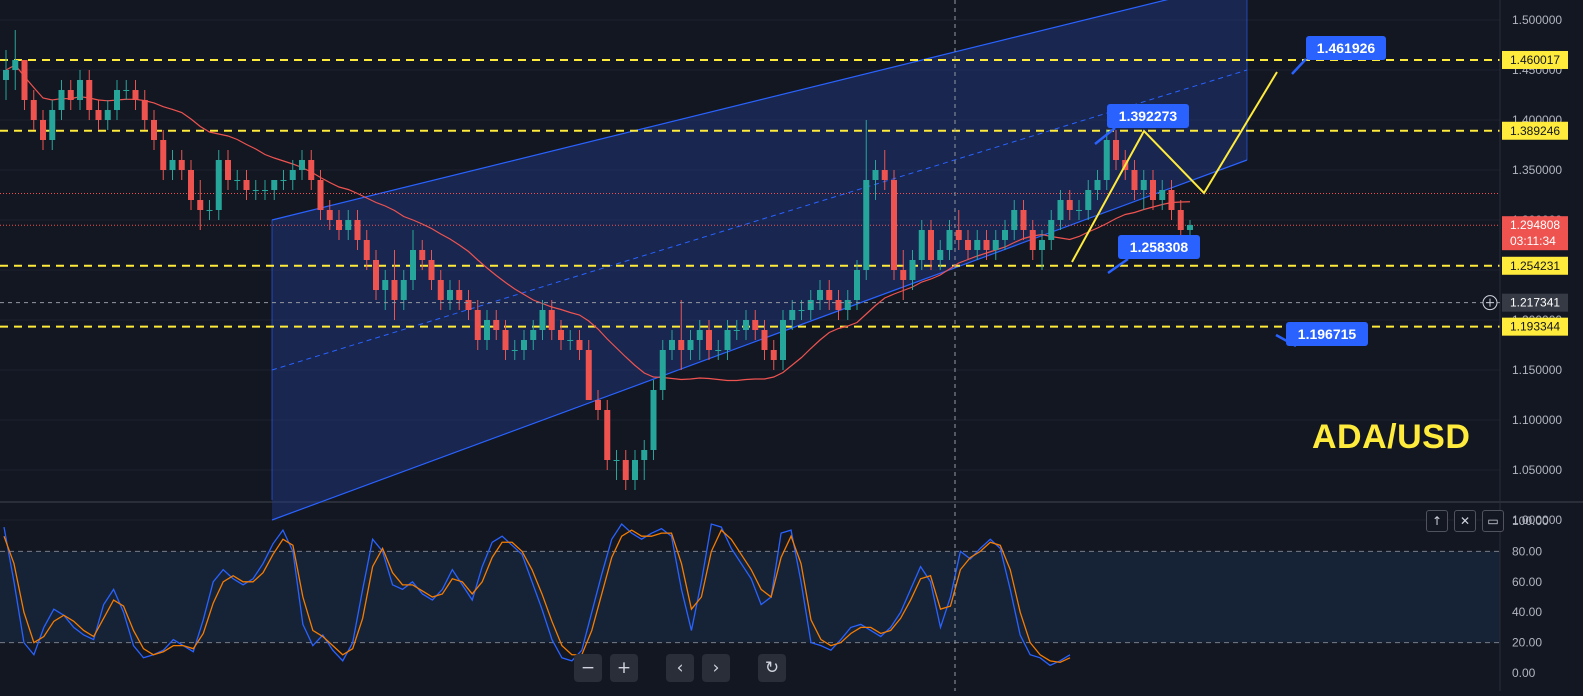 The width and height of the screenshot is (1583, 696). I want to click on scroll-right-button: ›, so click(716, 668).